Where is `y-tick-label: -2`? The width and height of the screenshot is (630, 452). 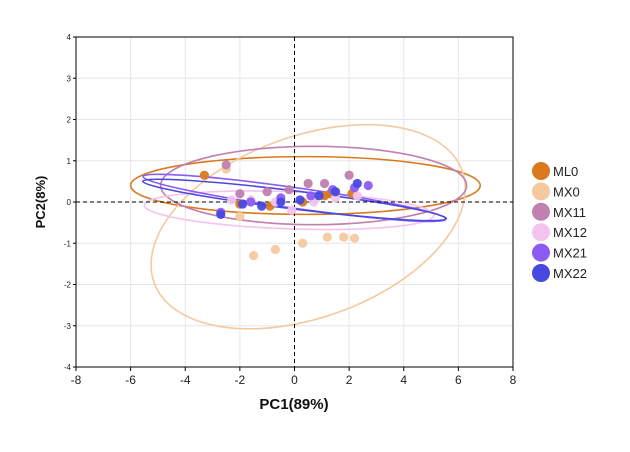 y-tick-label: -2 is located at coordinates (68, 285).